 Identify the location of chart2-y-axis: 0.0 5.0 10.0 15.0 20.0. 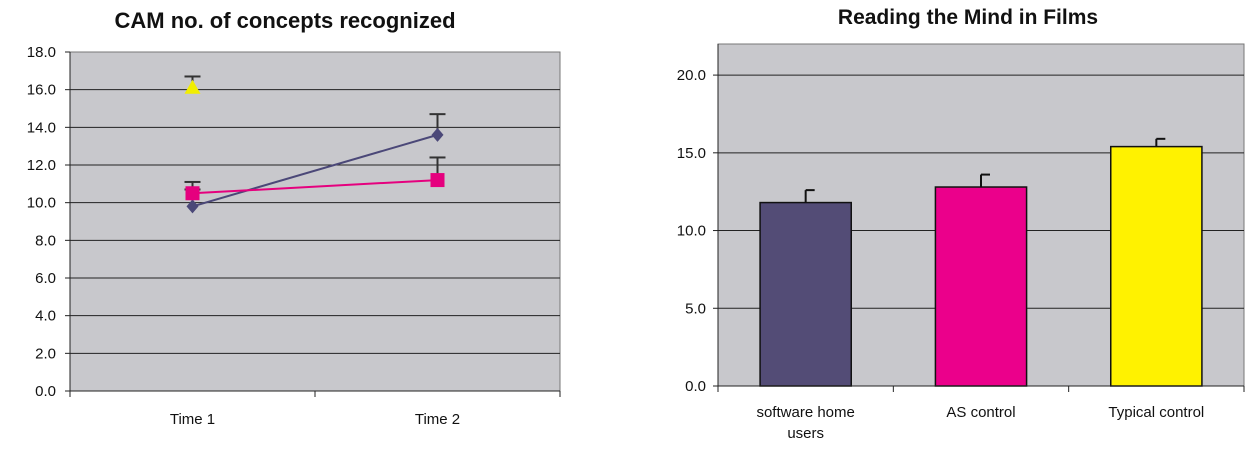
(697, 219).